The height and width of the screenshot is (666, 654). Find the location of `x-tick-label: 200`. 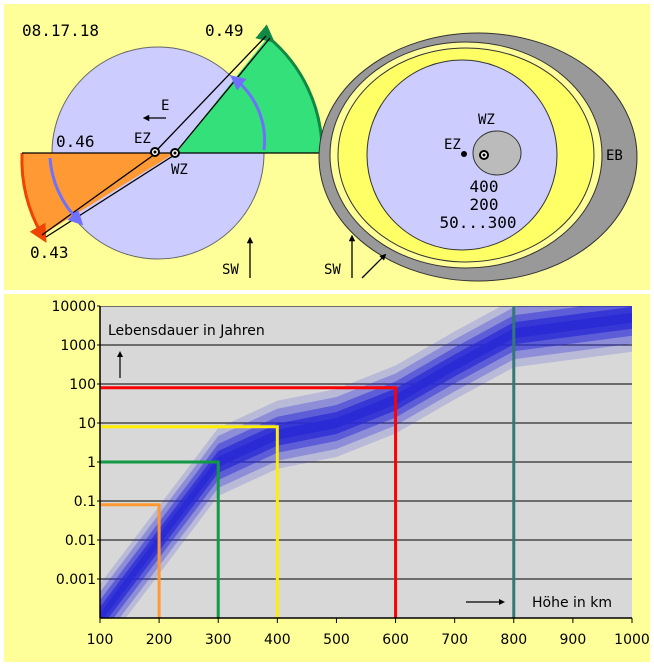

x-tick-label: 200 is located at coordinates (159, 640).